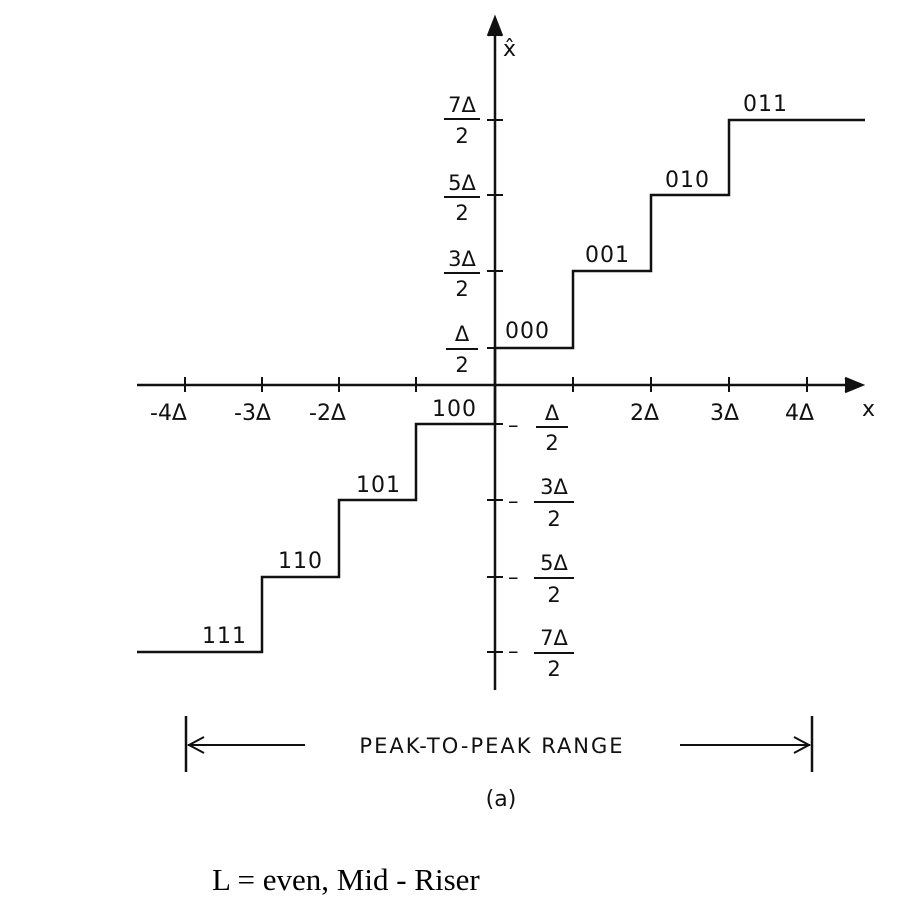 This screenshot has height=916, width=898. I want to click on range-label: PEAK-TO-PEAK RANGE, so click(491, 746).